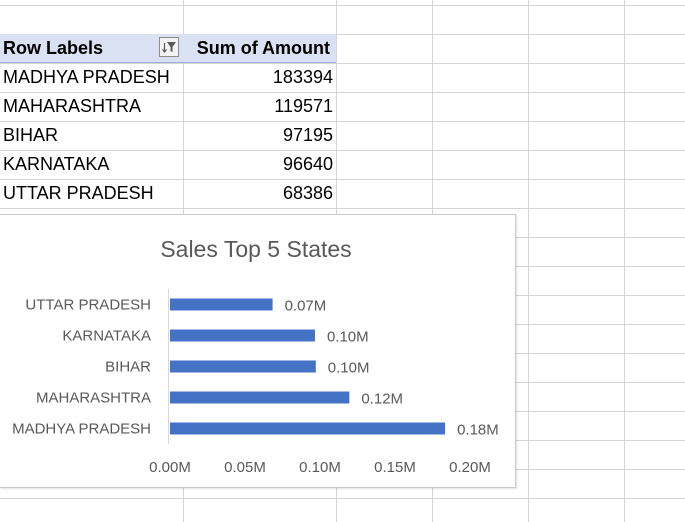 This screenshot has height=522, width=685. Describe the element at coordinates (255, 249) in the screenshot. I see `chart-title: Sales Top 5 States` at that location.